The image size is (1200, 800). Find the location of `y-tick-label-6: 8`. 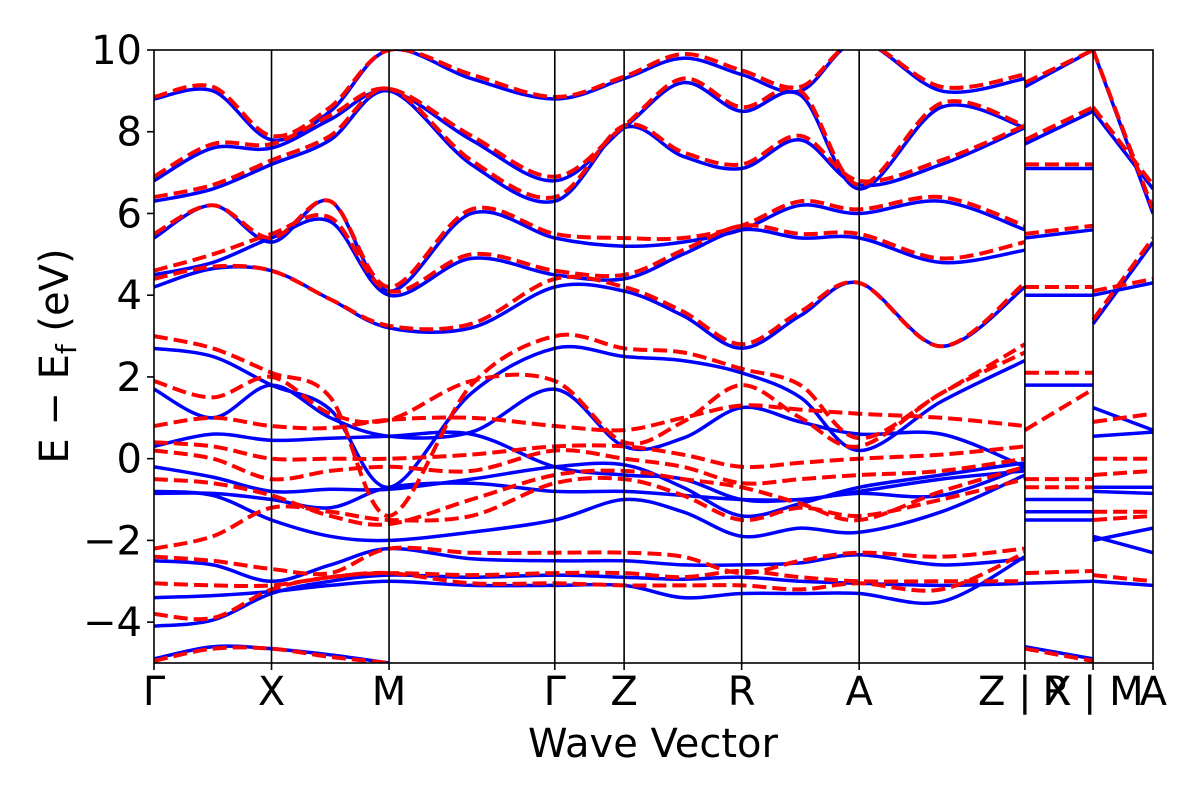

y-tick-label-6: 8 is located at coordinates (129, 133).